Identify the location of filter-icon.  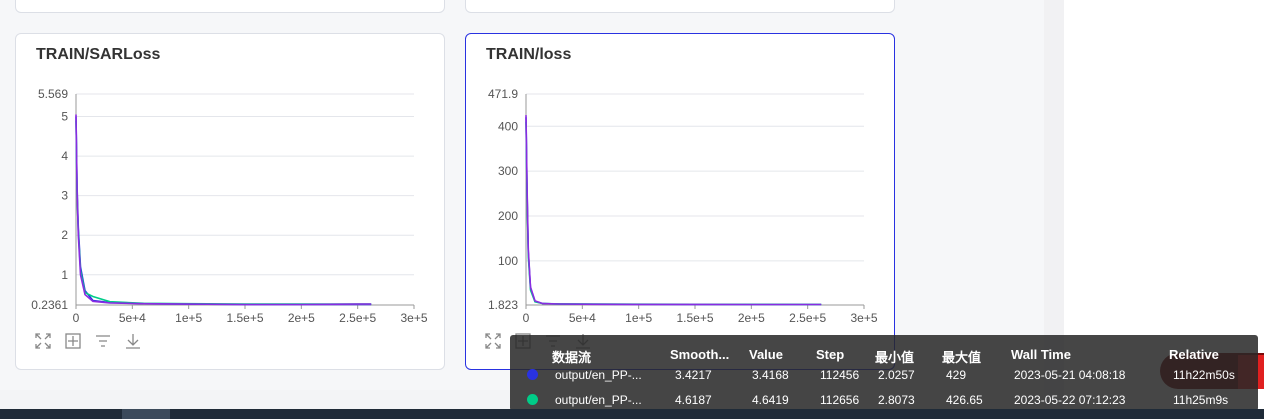
(103, 341).